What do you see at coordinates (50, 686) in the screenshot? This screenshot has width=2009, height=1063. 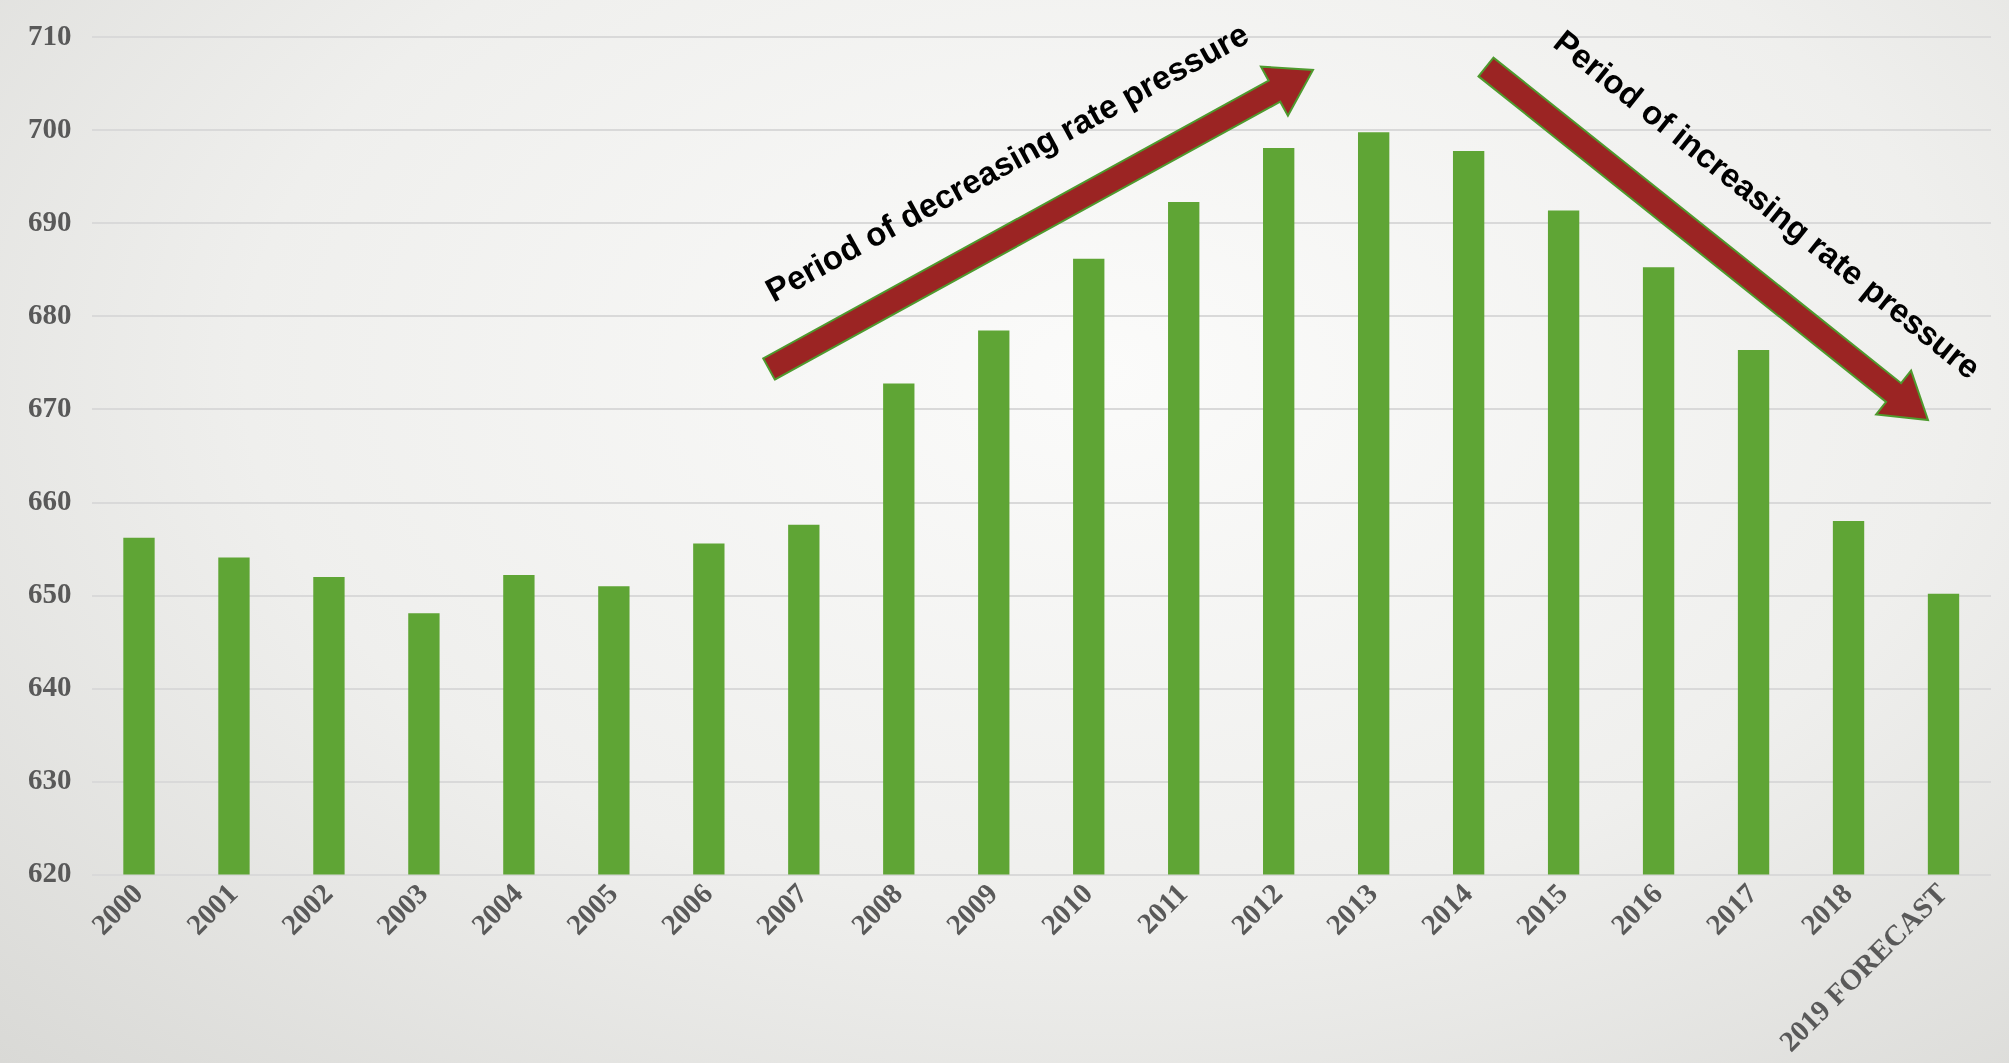 I see `y-tick-label: 640` at bounding box center [50, 686].